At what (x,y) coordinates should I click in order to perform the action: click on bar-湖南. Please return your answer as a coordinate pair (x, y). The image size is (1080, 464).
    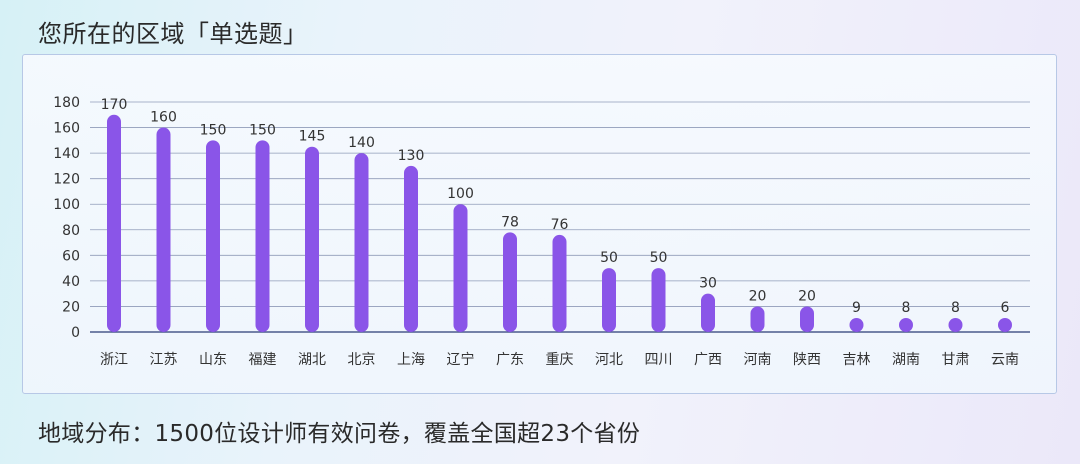
    Looking at the image, I should click on (906, 325).